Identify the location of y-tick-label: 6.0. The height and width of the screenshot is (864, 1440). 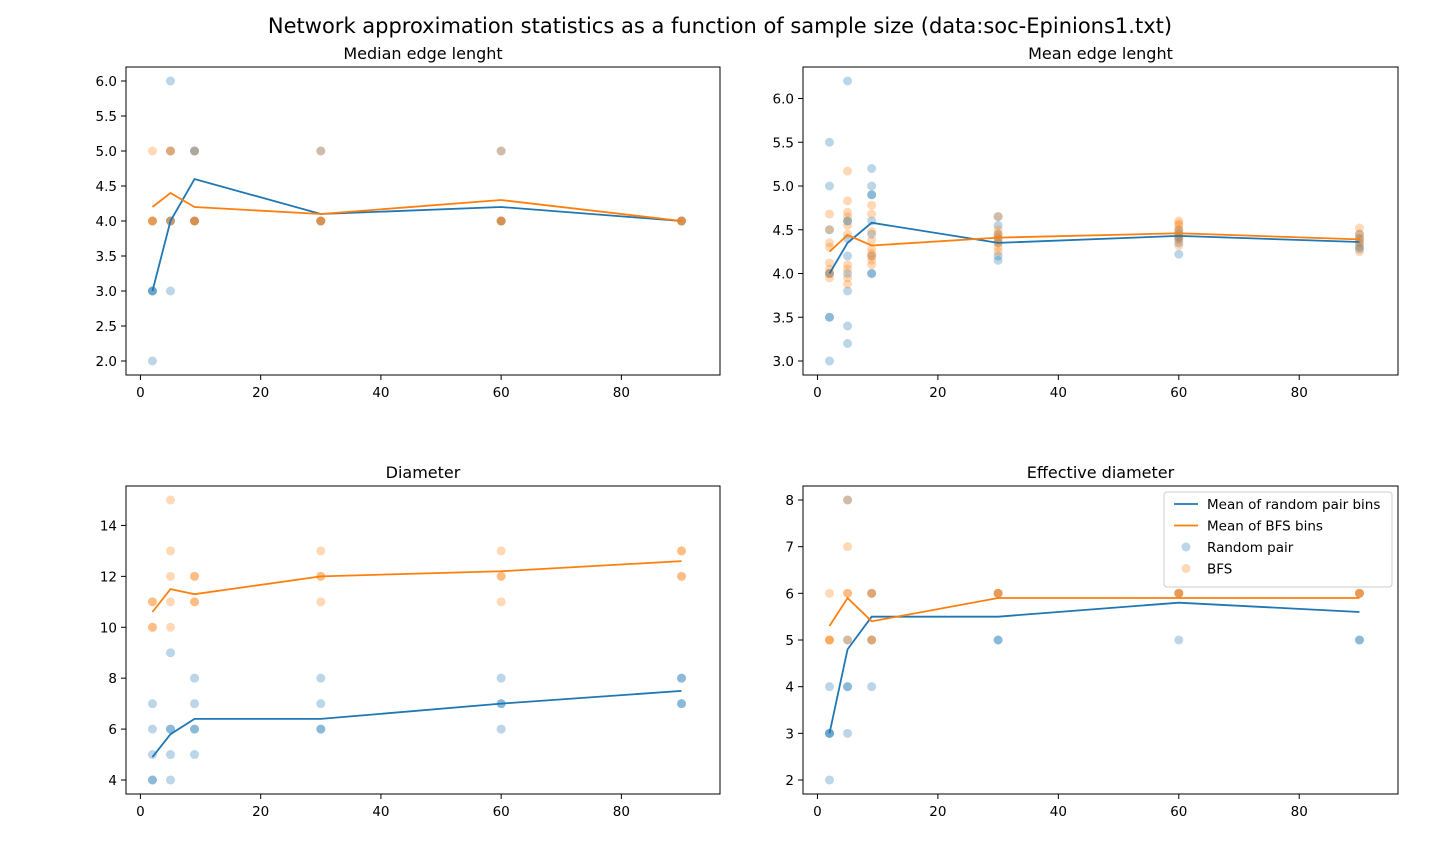
(783, 100).